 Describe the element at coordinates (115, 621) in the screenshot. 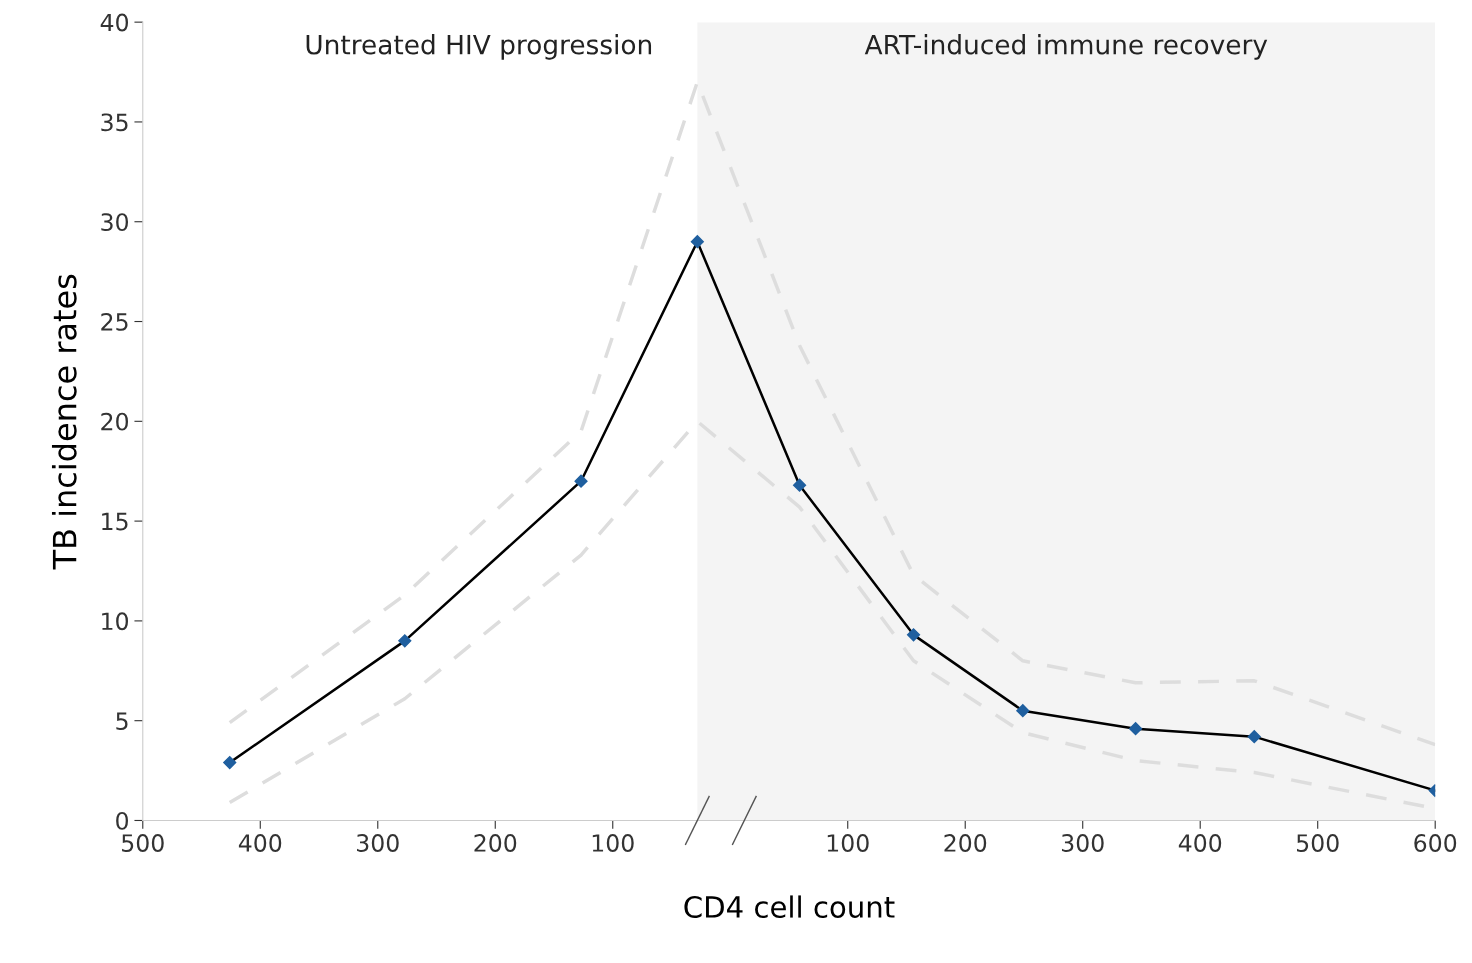

I see `y-tick-label: 10` at that location.